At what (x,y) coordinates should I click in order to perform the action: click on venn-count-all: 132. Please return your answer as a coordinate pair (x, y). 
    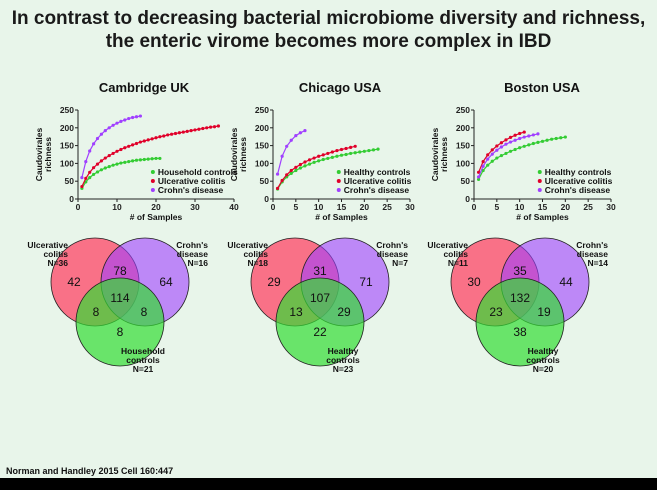
    Looking at the image, I should click on (520, 298).